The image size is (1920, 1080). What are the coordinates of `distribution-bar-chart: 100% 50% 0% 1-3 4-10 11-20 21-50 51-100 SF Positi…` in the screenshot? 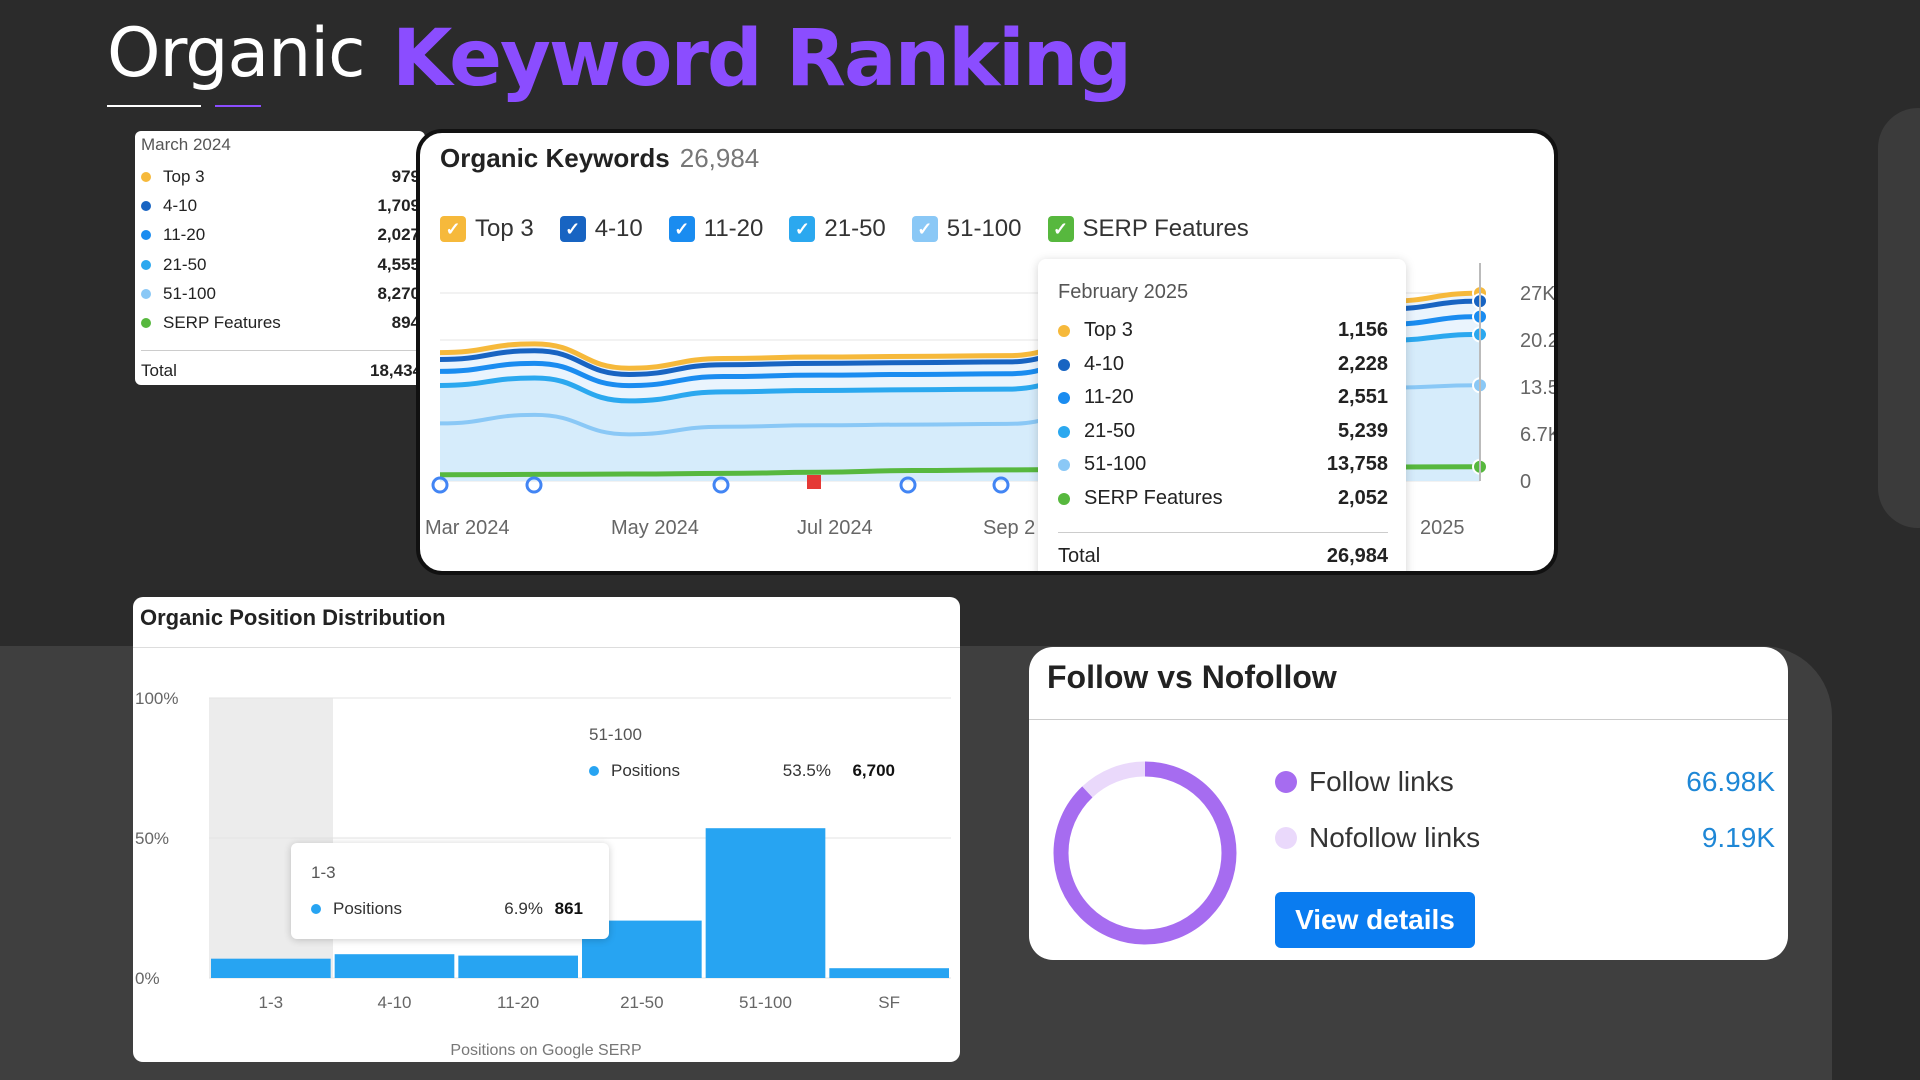 It's located at (543, 874).